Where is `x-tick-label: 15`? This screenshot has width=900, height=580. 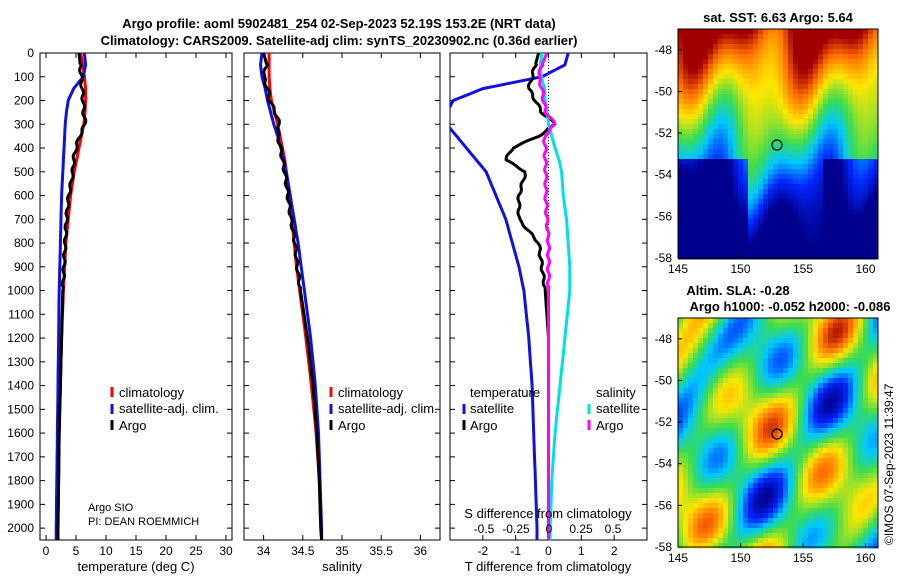
x-tick-label: 15 is located at coordinates (136, 551).